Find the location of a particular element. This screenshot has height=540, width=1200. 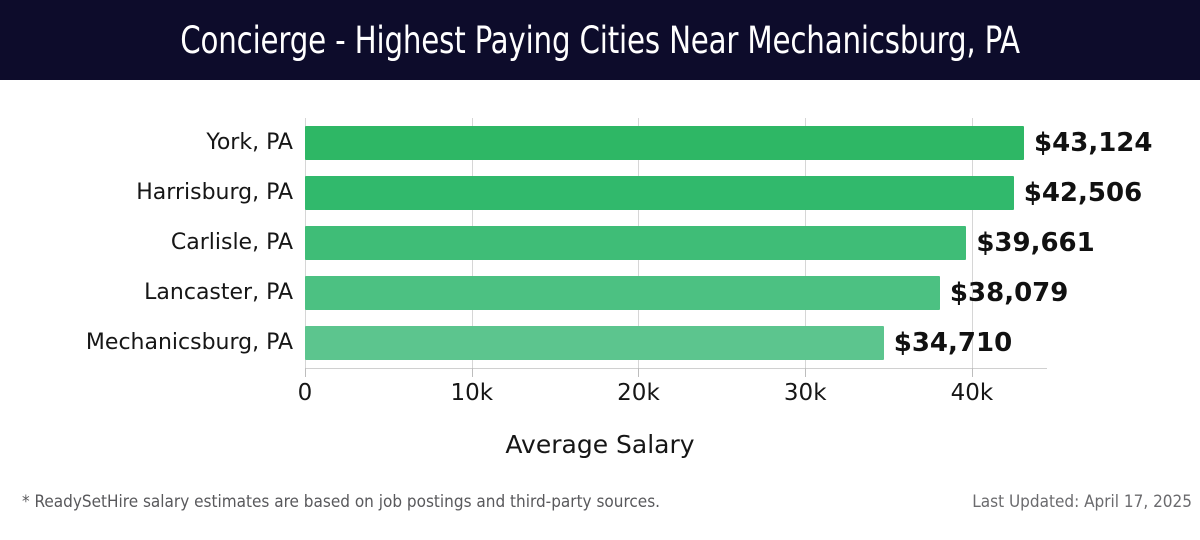

bar-row: $42,506 is located at coordinates (723, 193).